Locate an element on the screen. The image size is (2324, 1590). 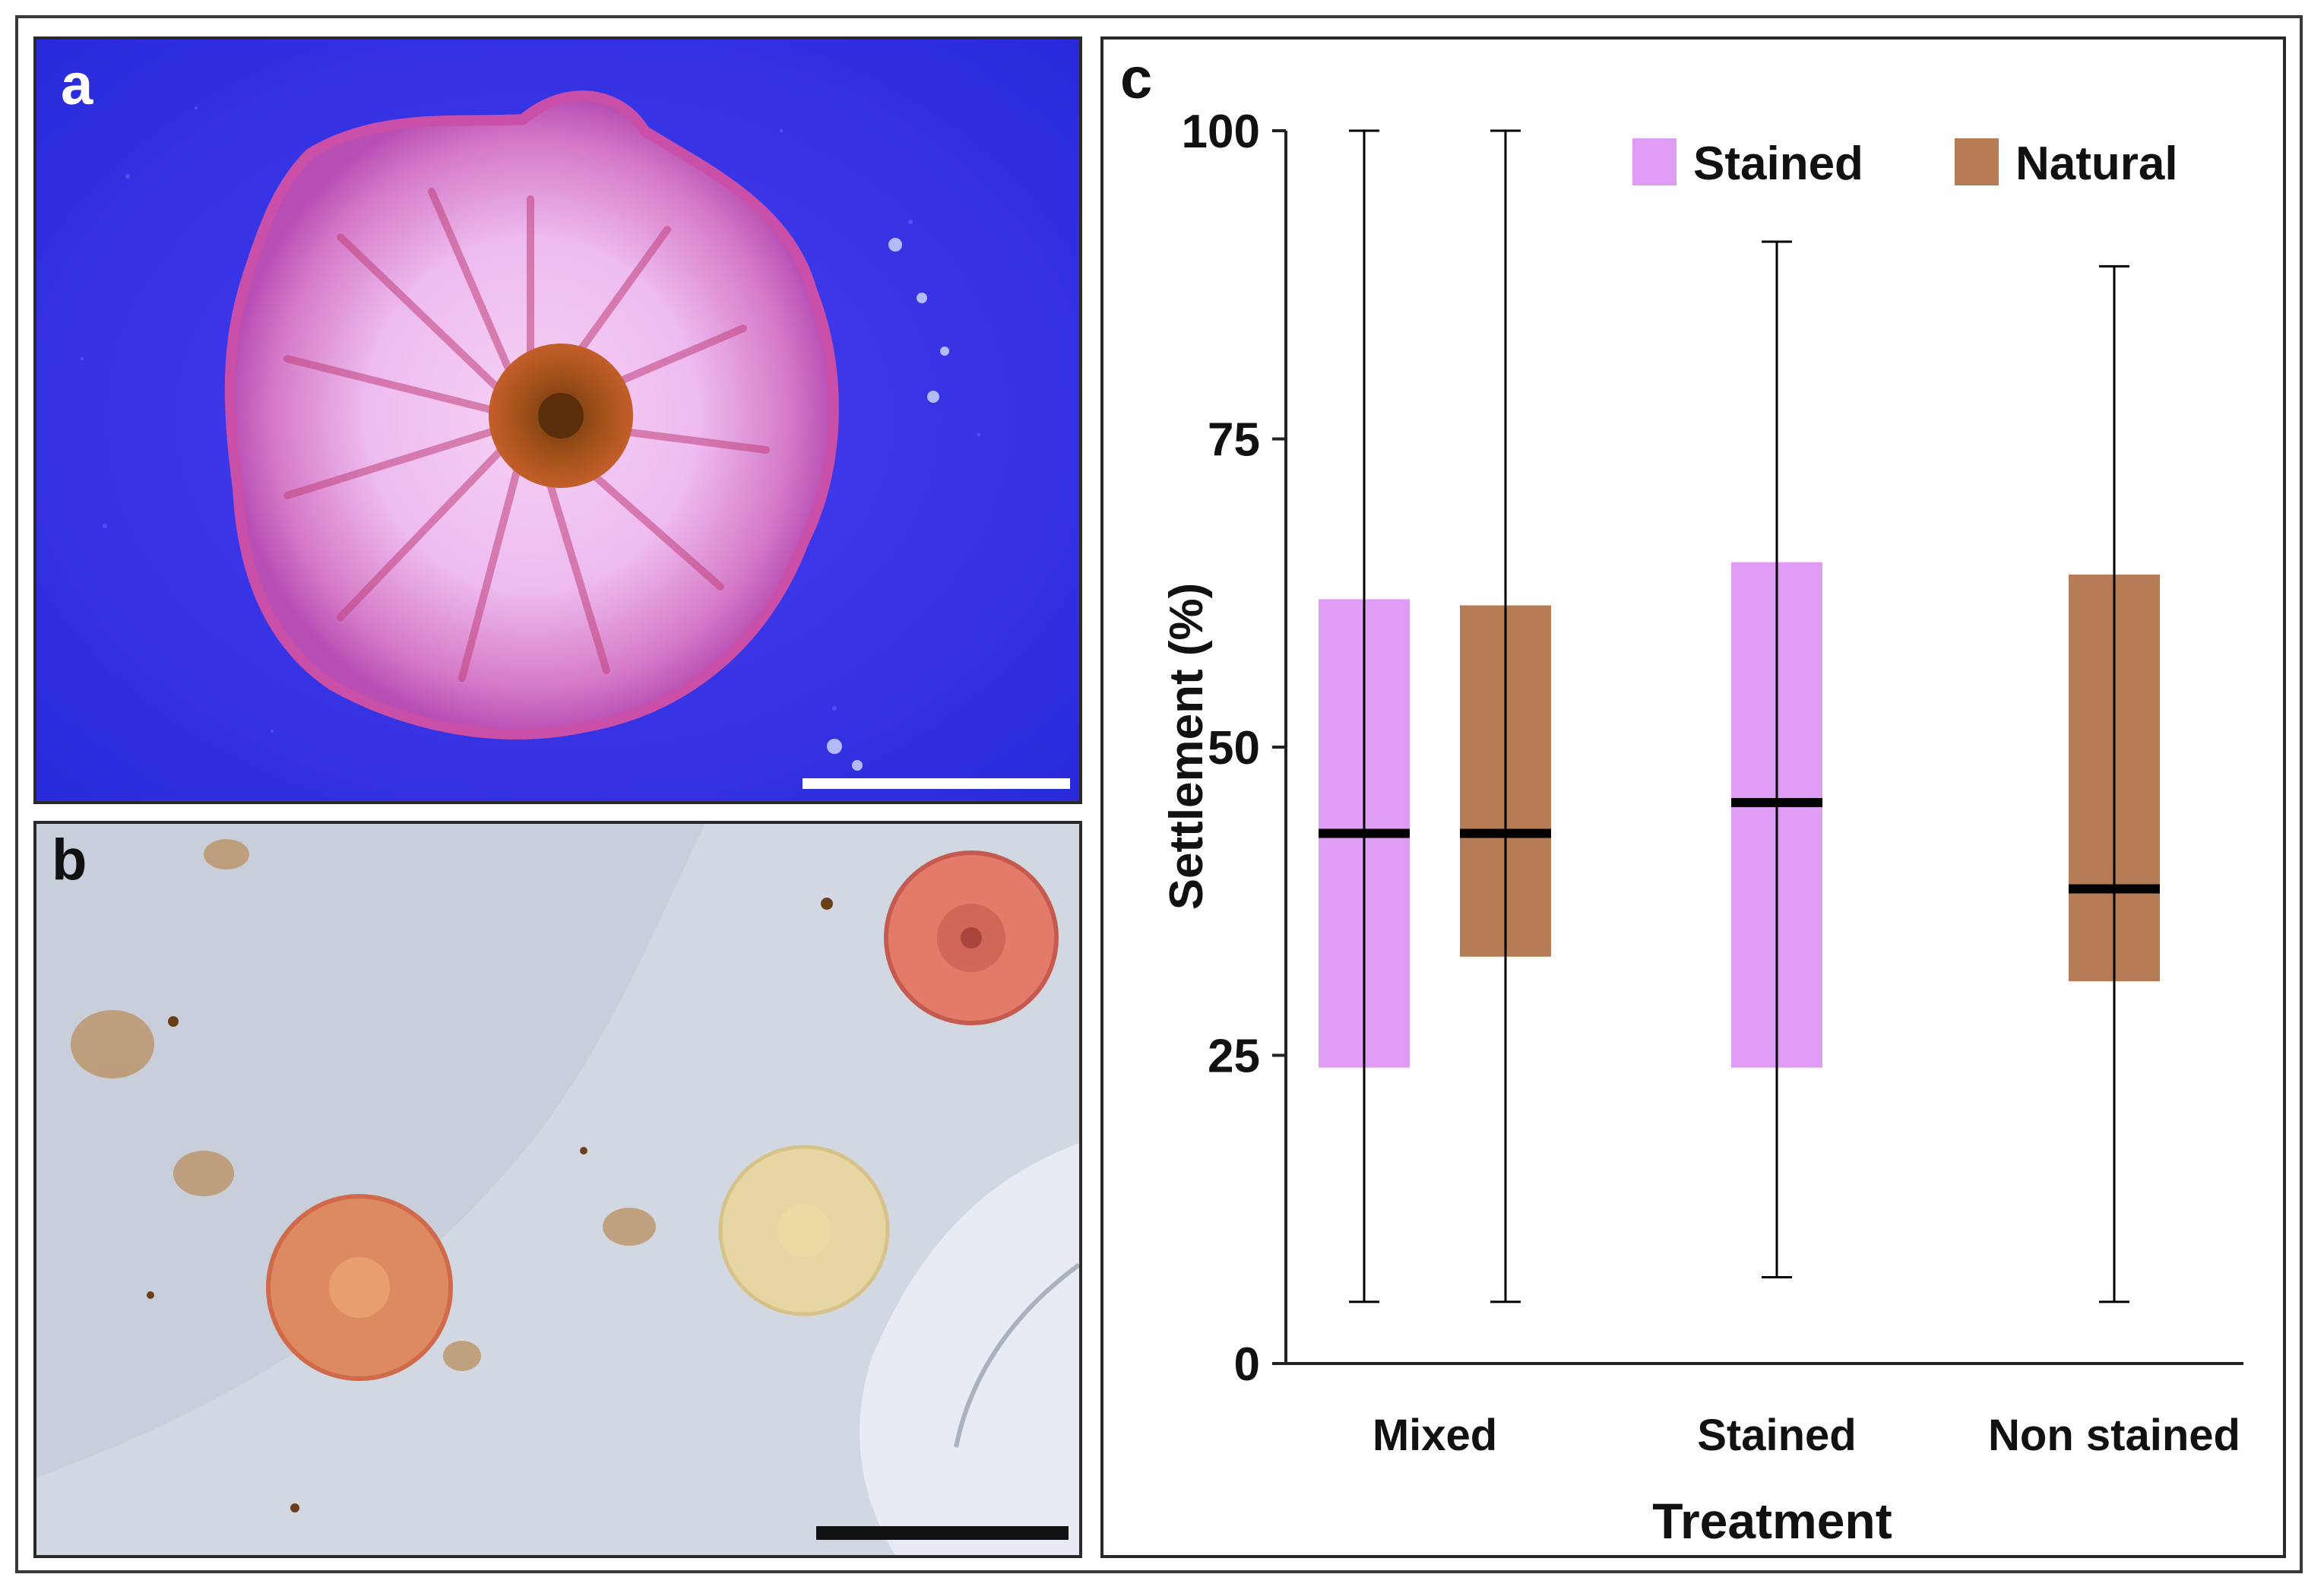
y-tick-label-100: 100 is located at coordinates (1221, 132).